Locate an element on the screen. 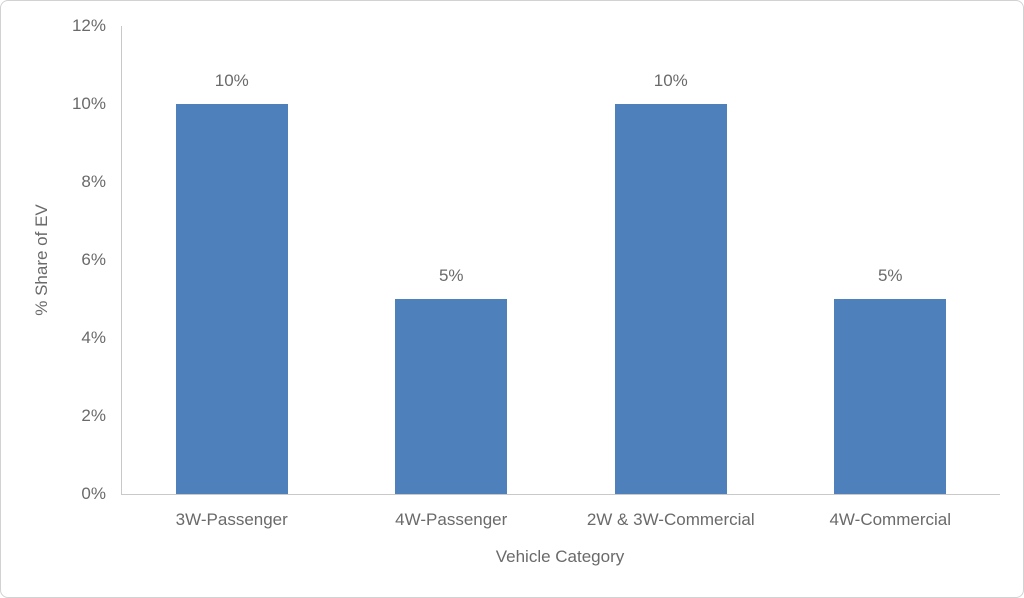 The width and height of the screenshot is (1024, 598). x-axis-title: Vehicle Category is located at coordinates (560, 556).